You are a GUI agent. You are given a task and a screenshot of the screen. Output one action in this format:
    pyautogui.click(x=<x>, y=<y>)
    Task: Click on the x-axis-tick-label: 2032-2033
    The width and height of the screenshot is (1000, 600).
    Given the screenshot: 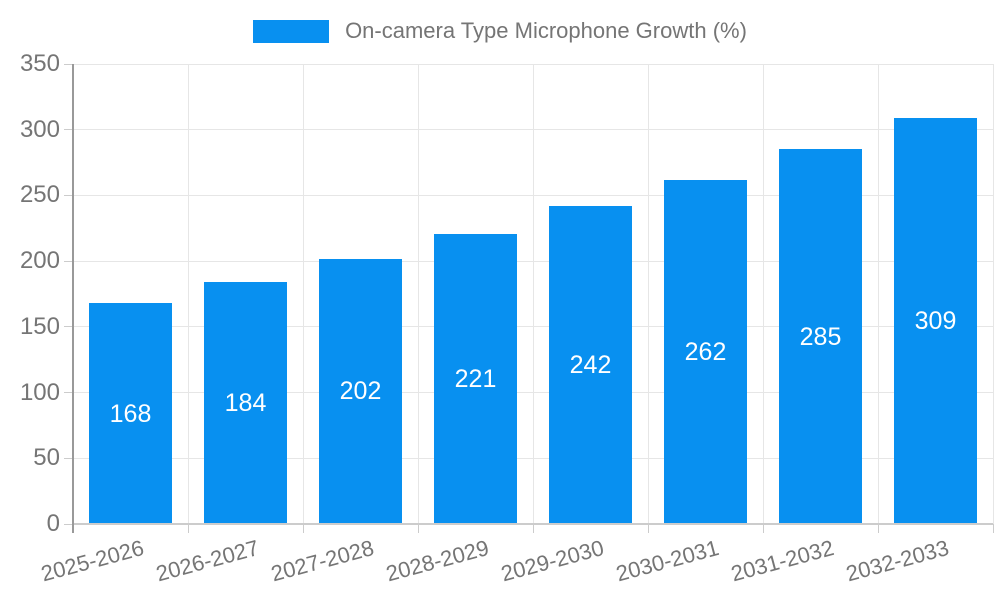 What is the action you would take?
    pyautogui.click(x=896, y=561)
    